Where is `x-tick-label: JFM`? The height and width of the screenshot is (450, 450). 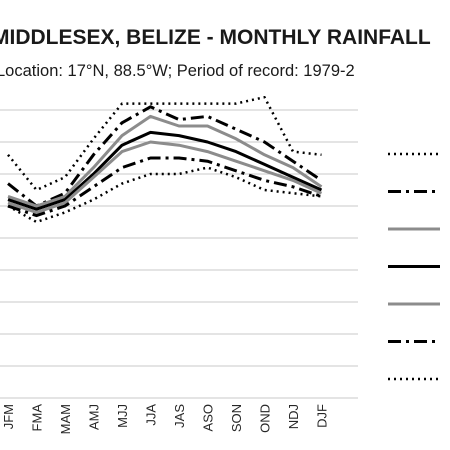 x-tick-label: JFM is located at coordinates (8, 416).